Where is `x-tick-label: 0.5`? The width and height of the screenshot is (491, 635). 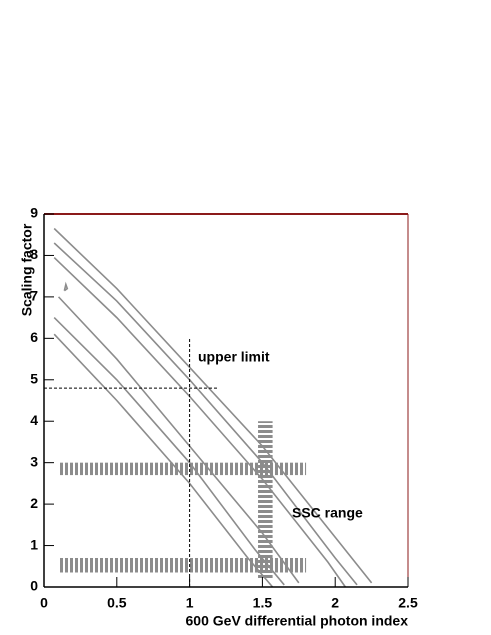
x-tick-label: 0.5 is located at coordinates (117, 603).